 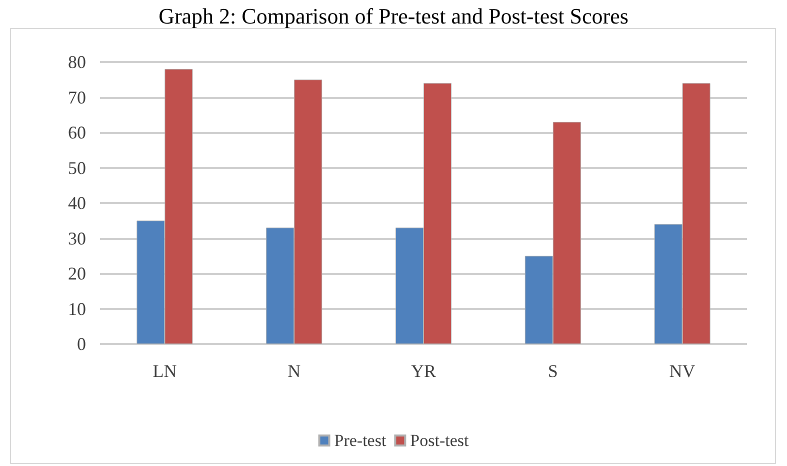 I want to click on y-tick-label: 70, so click(x=77, y=97).